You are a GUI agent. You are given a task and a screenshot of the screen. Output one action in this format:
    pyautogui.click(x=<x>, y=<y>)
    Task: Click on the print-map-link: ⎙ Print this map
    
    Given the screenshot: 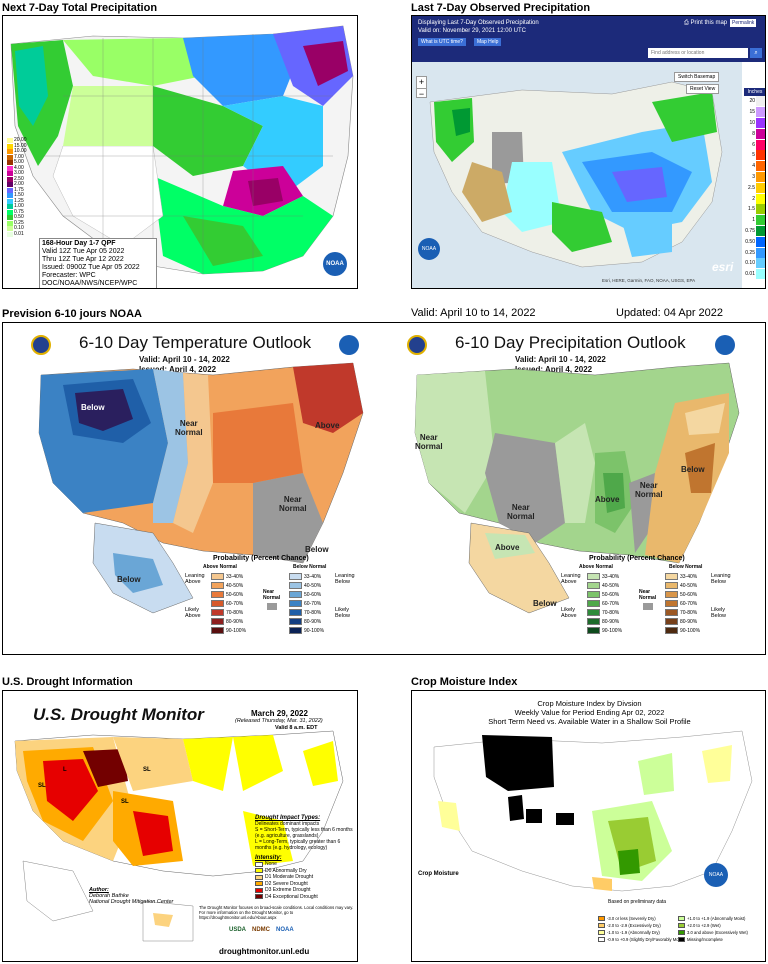 What is the action you would take?
    pyautogui.click(x=705, y=23)
    